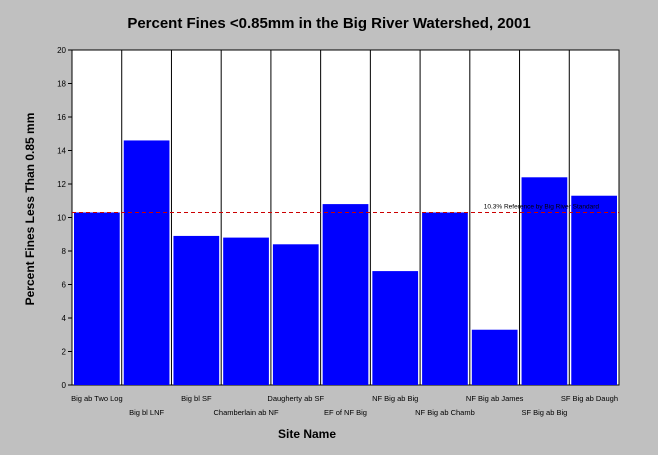 Image resolution: width=658 pixels, height=455 pixels. Describe the element at coordinates (30, 209) in the screenshot. I see `y-axis-title: Percent Fines Less Than 0.85 mm` at that location.